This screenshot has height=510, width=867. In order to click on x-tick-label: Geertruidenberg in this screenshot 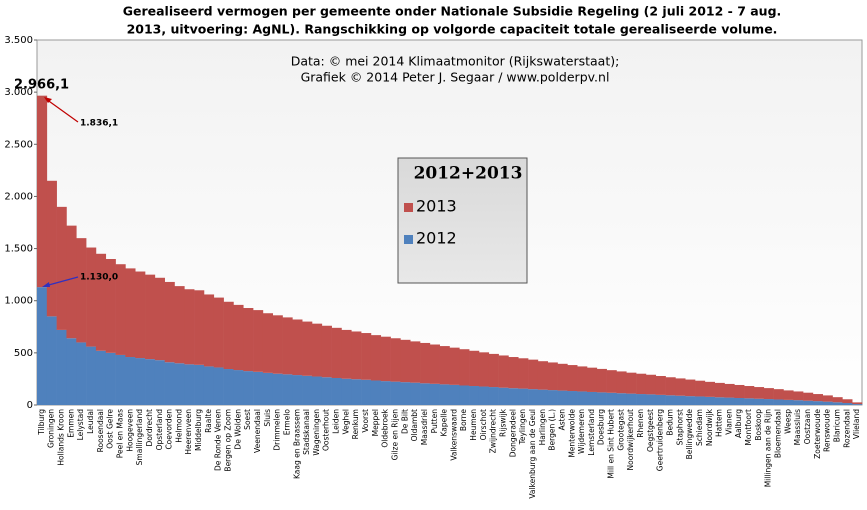, I will do `click(660, 440)`.